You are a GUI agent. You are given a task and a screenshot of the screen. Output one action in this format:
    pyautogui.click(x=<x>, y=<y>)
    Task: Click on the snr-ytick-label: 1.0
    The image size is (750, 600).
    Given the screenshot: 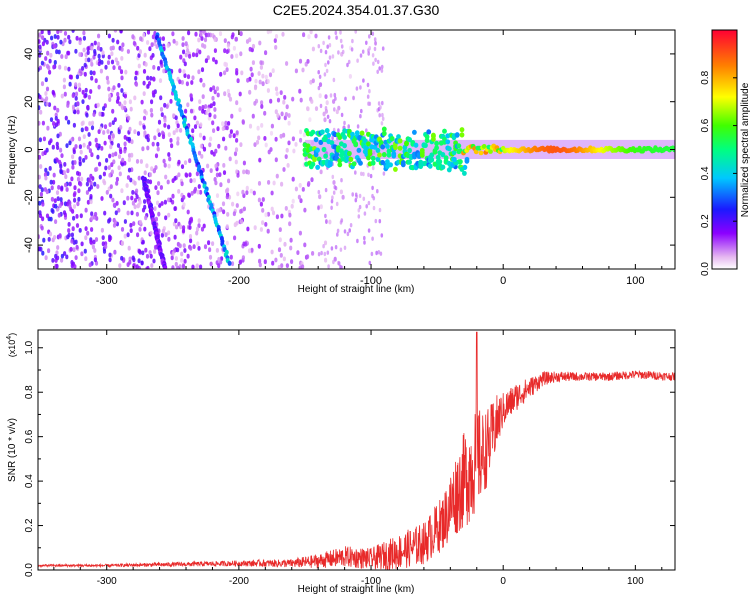 What is the action you would take?
    pyautogui.click(x=29, y=347)
    